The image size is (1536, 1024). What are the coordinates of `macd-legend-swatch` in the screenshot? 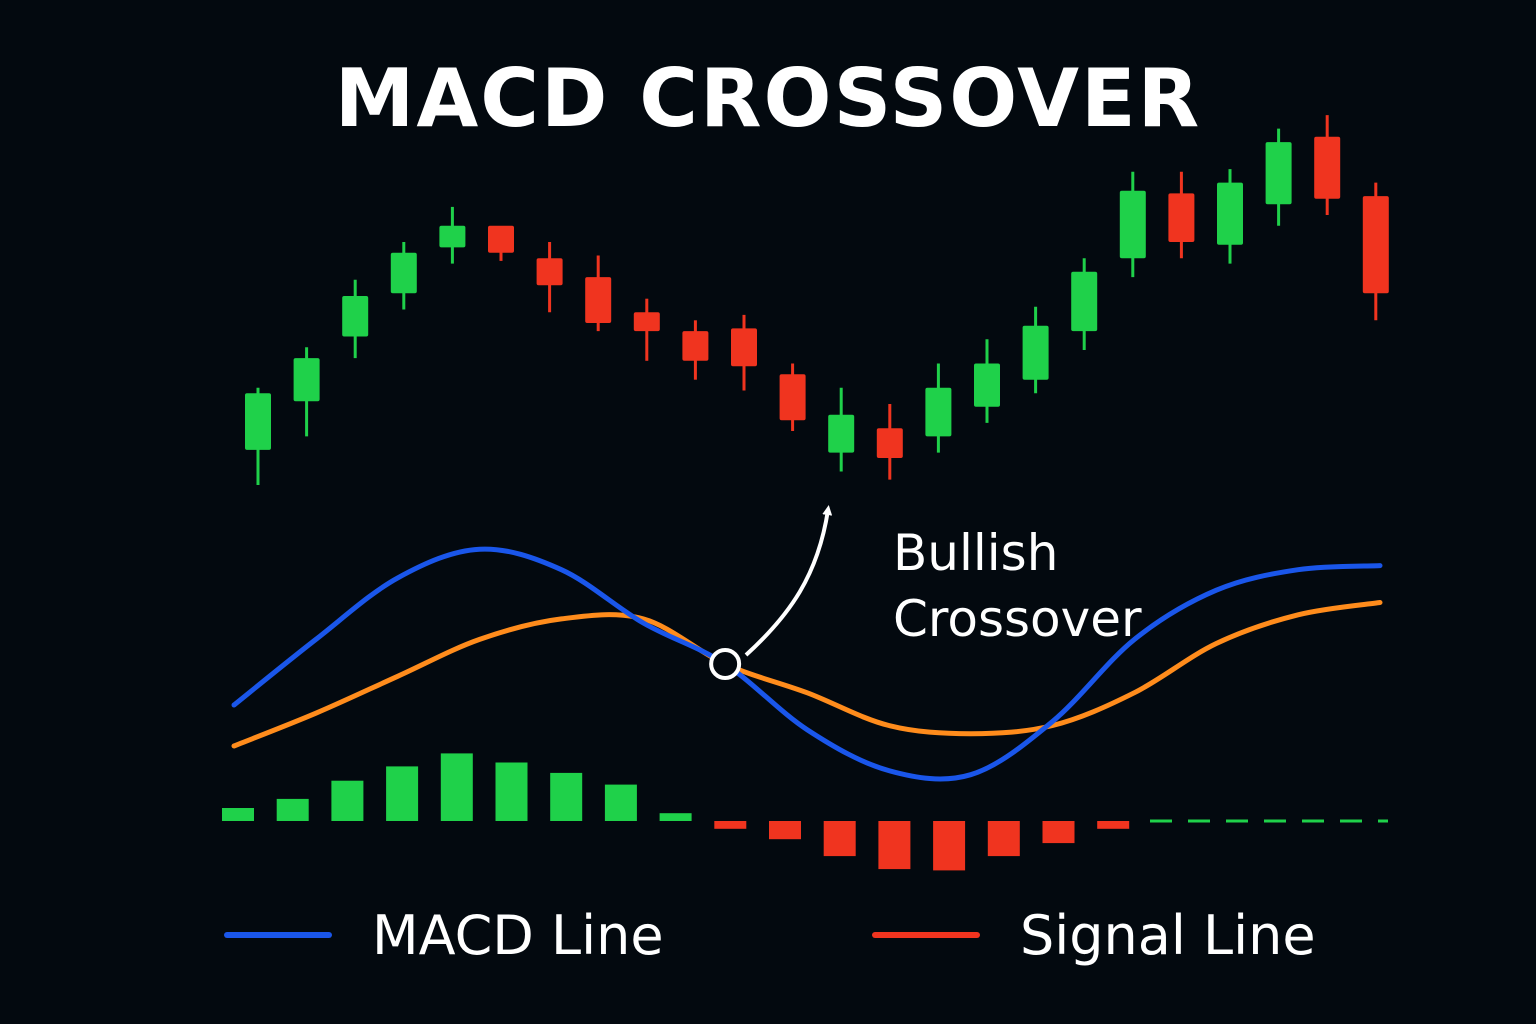 It's located at (278, 935).